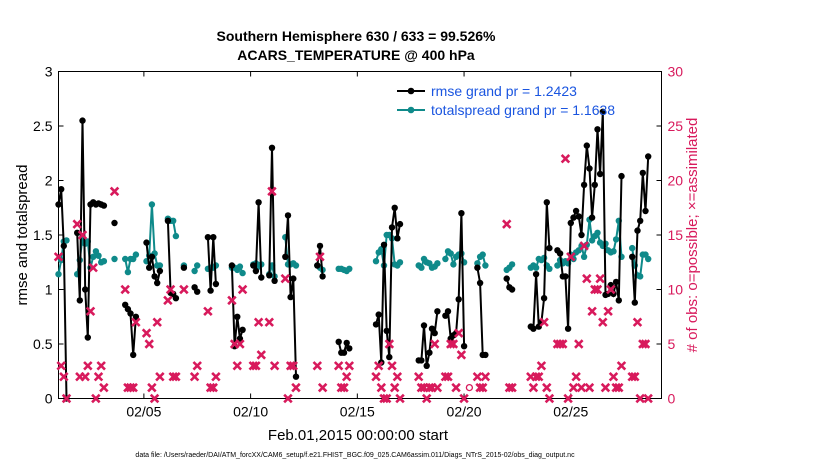 Image resolution: width=830 pixels, height=470 pixels. I want to click on x-axis-label: Feb.01,2015 00:00:00 start, so click(358, 435).